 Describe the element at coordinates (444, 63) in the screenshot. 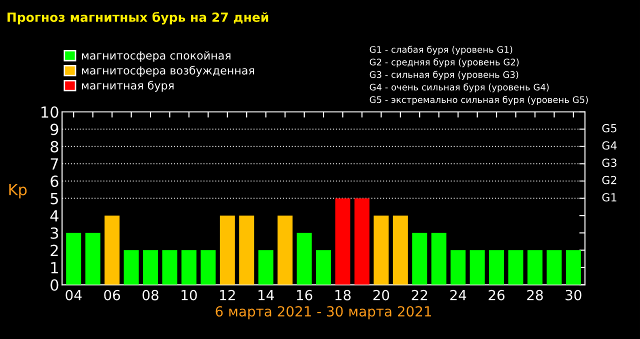

I see `text: G2 - средняя буря (уровень G2)` at that location.